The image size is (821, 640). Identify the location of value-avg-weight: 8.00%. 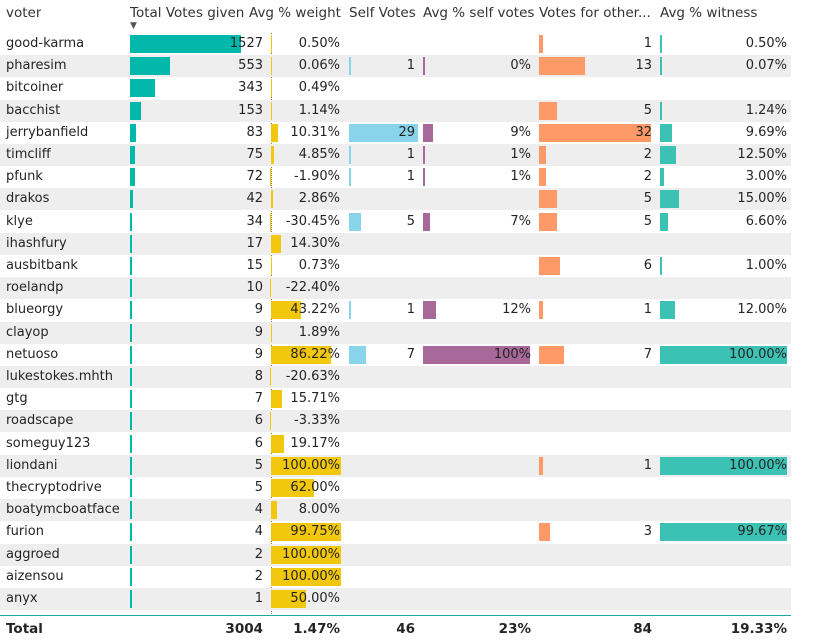
(319, 510).